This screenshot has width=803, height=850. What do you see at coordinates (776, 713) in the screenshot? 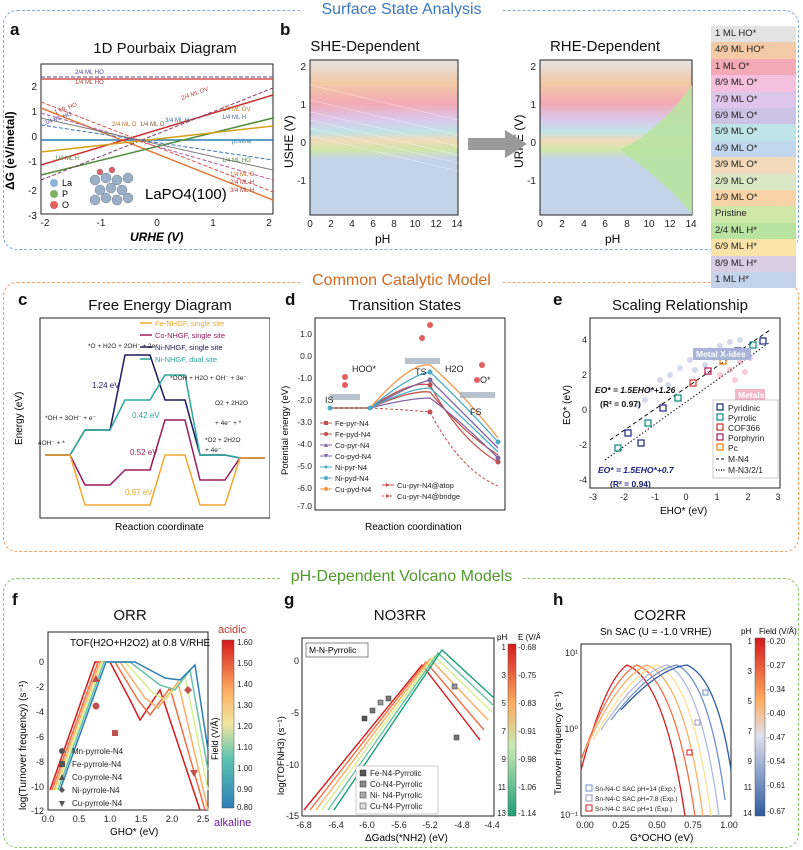
I see `h-cbar-right-tick: -0.40` at bounding box center [776, 713].